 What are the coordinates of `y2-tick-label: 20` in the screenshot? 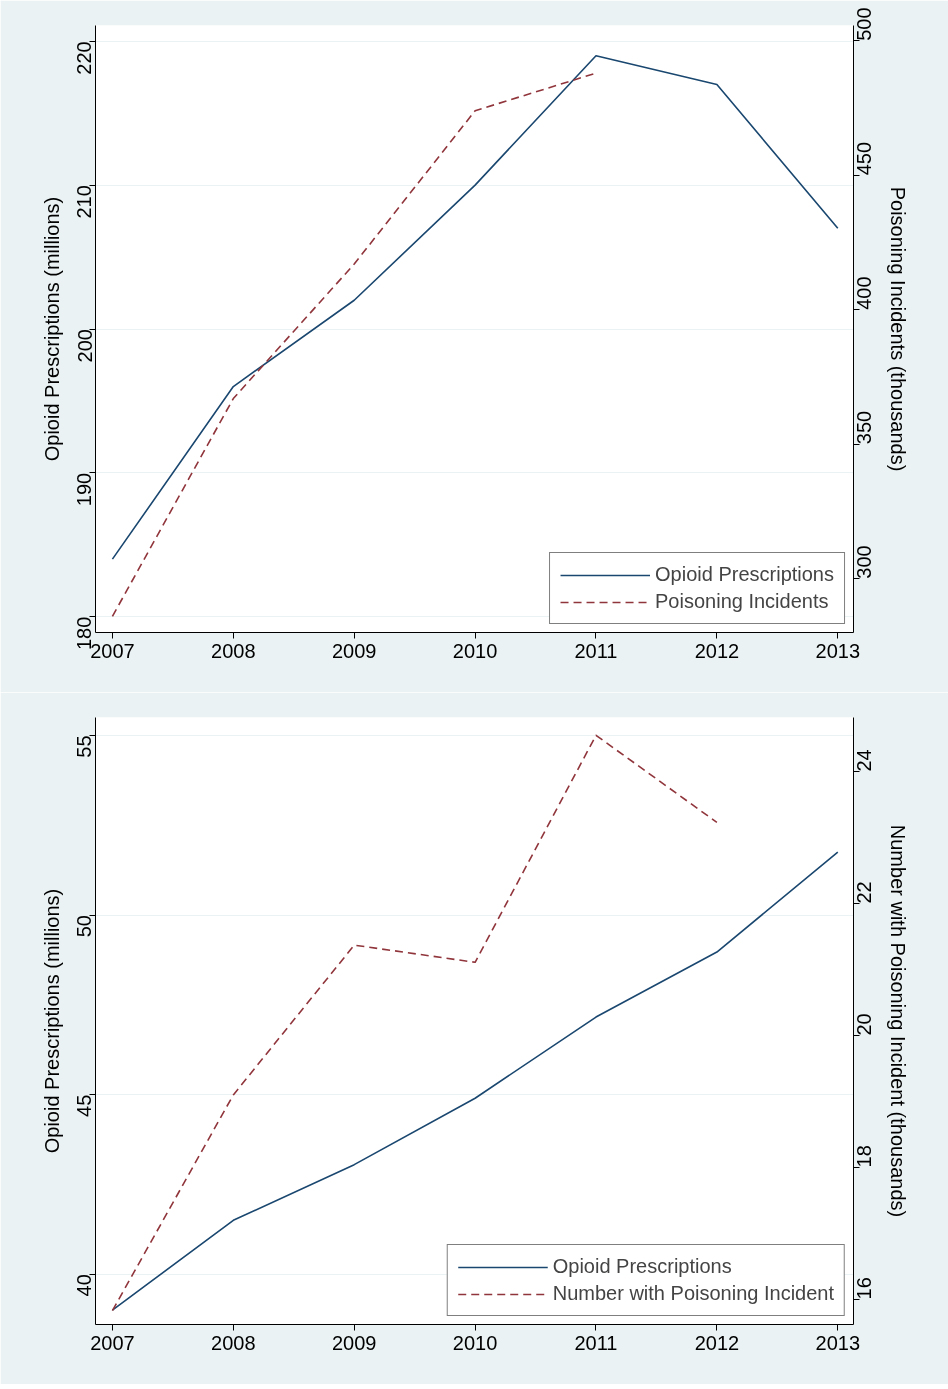 It's located at (864, 1024).